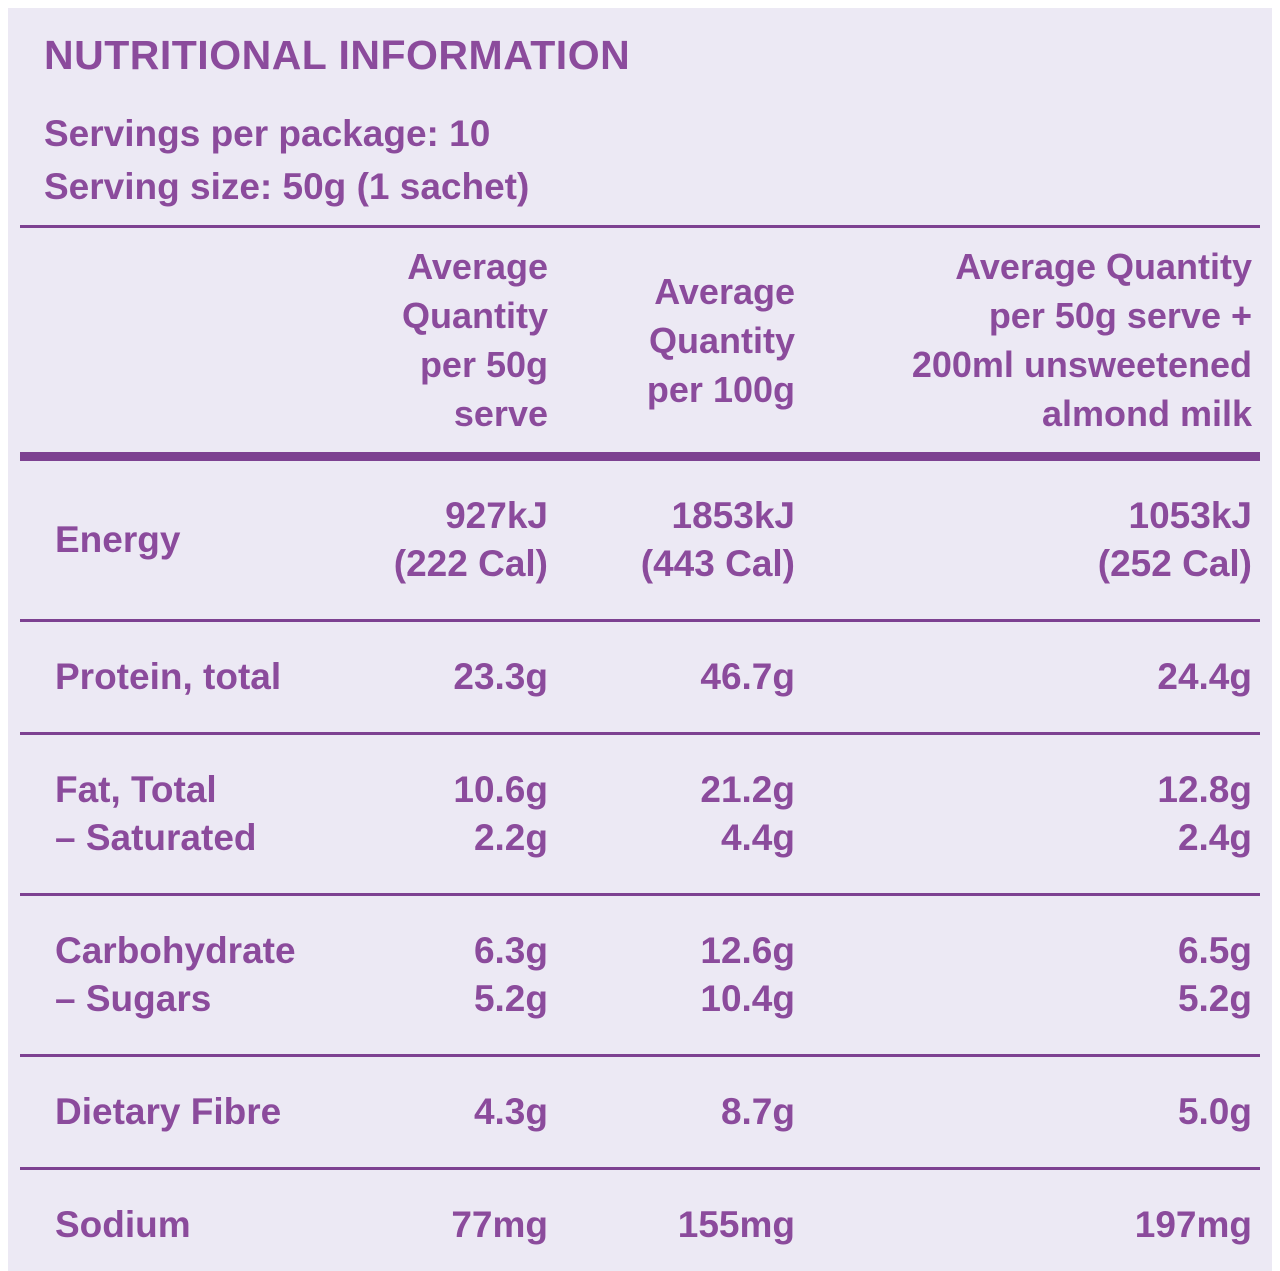 Image resolution: width=1280 pixels, height=1271 pixels. I want to click on panel-title: NUTRITIONAL INFORMATION, so click(337, 55).